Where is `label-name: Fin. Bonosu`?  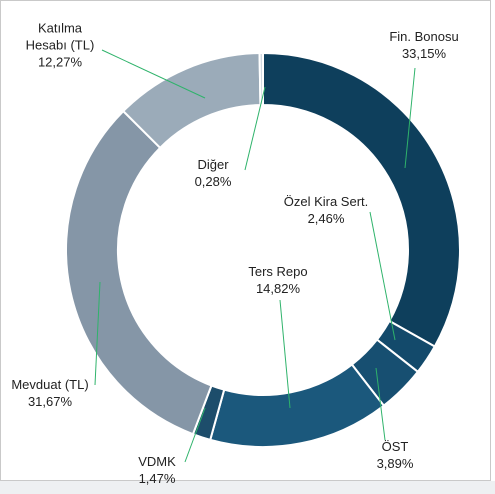
label-name: Fin. Bonosu is located at coordinates (424, 36).